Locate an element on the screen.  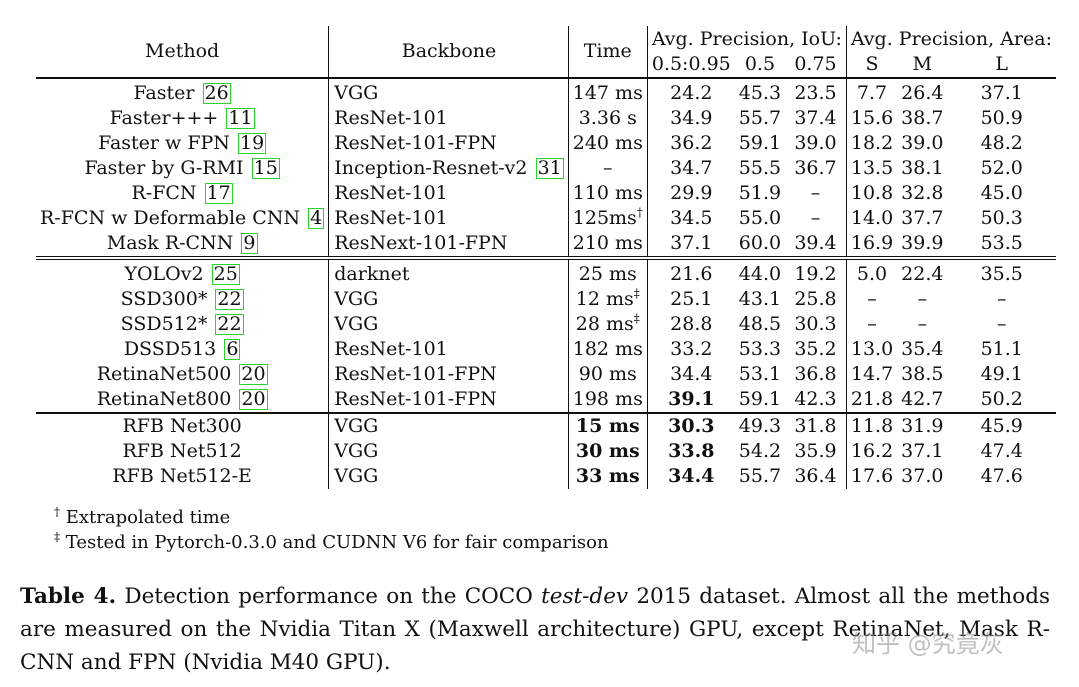
cell-ap-medium: 37.1 is located at coordinates (922, 451).